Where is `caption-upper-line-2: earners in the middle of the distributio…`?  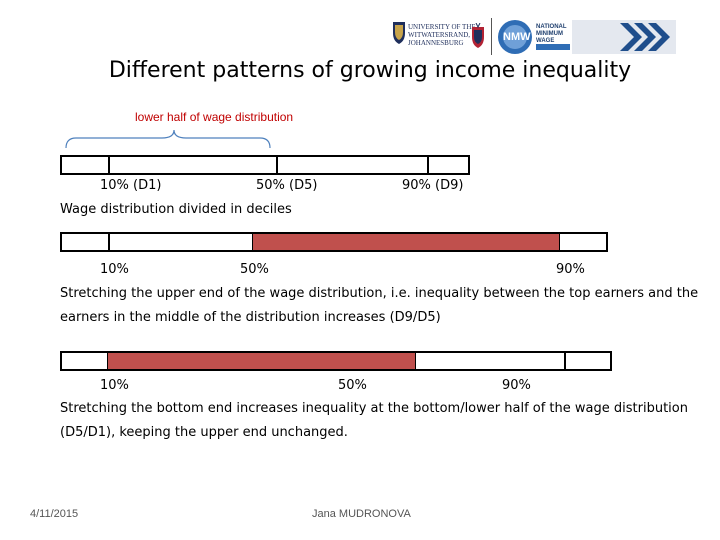 caption-upper-line-2: earners in the middle of the distributio… is located at coordinates (250, 317).